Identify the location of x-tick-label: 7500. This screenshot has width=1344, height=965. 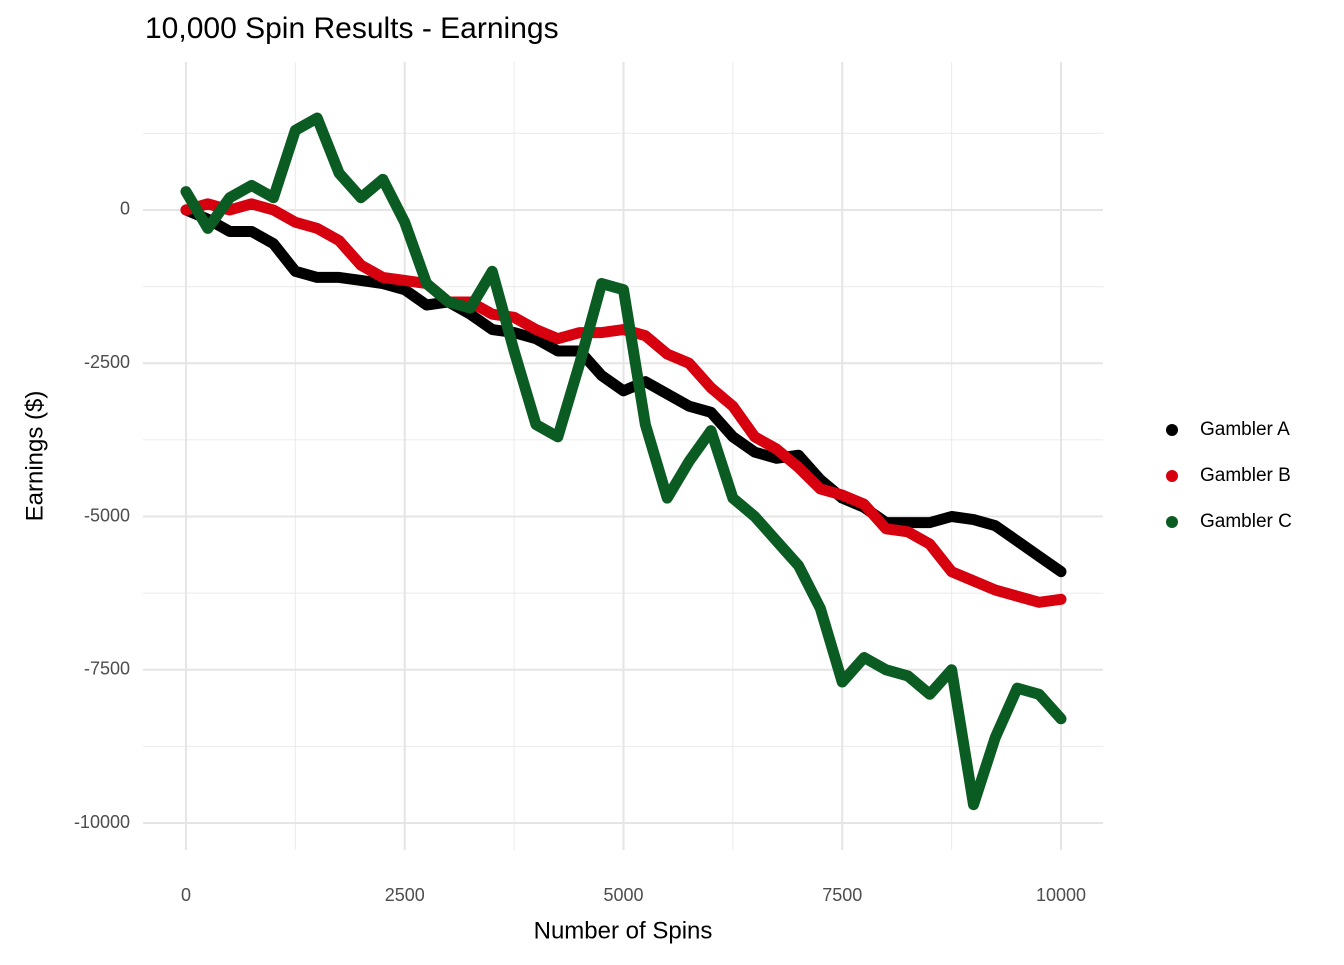
(842, 895).